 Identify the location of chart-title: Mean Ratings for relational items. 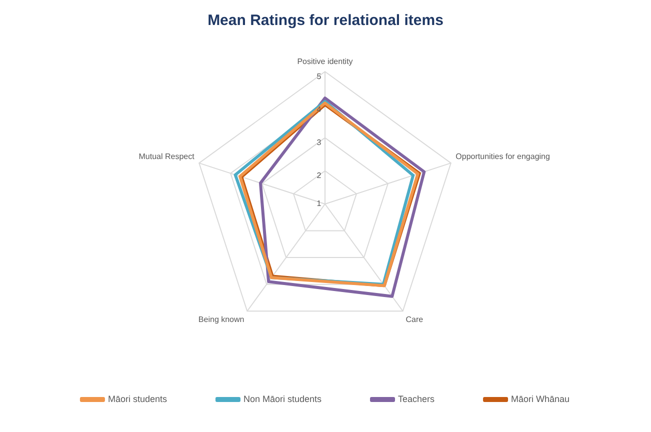
(326, 21).